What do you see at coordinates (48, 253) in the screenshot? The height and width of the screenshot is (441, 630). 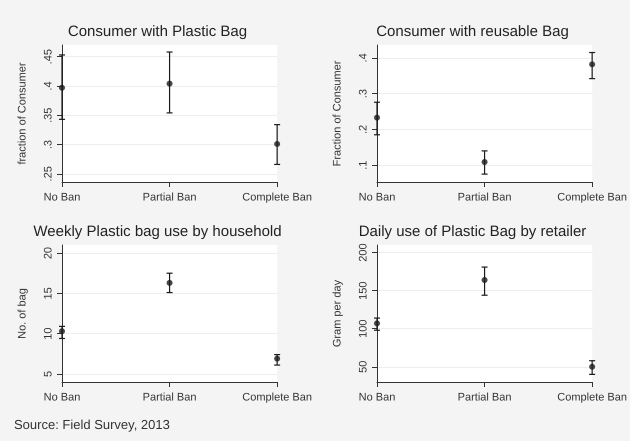 I see `y-tick-label: 20` at bounding box center [48, 253].